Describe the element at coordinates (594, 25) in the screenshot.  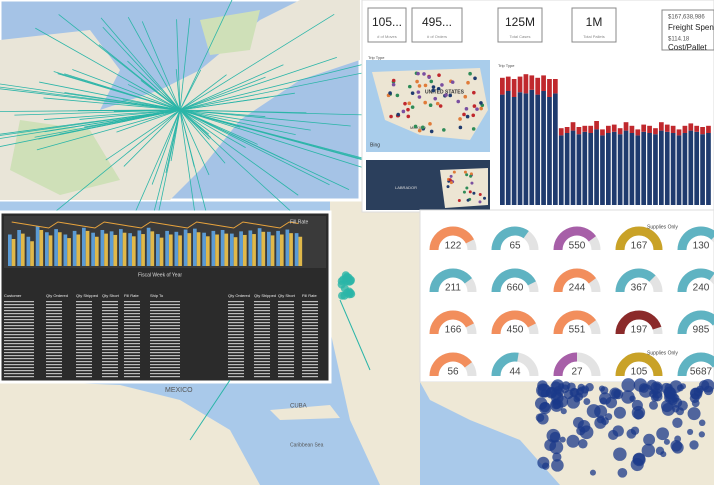
I see `kpi-card` at that location.